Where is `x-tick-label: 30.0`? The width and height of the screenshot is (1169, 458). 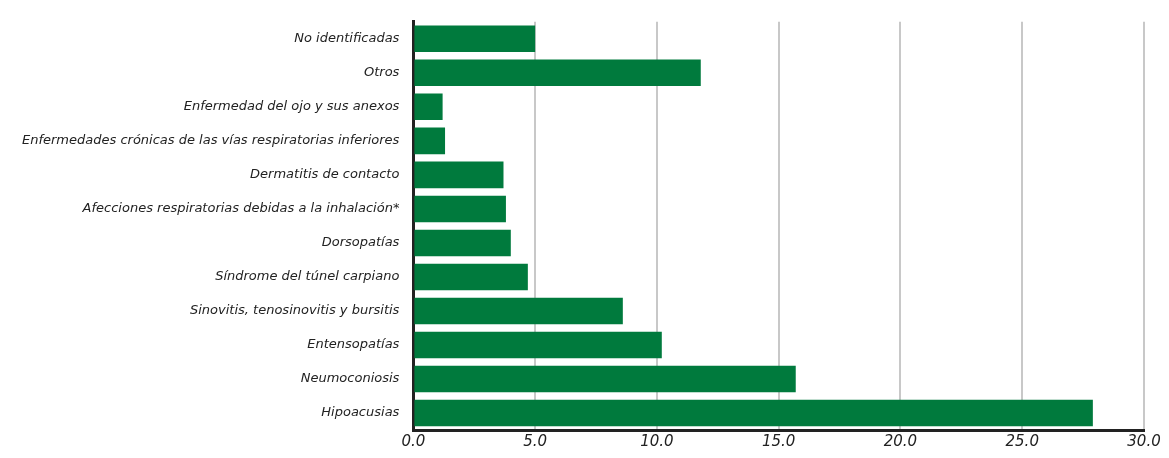
x-tick-label: 30.0 is located at coordinates (1144, 440).